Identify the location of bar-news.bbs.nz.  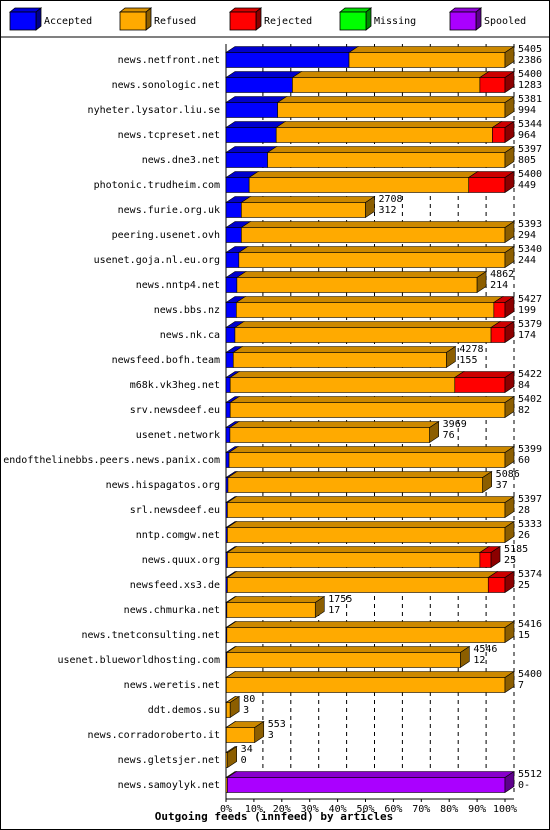
(370, 307).